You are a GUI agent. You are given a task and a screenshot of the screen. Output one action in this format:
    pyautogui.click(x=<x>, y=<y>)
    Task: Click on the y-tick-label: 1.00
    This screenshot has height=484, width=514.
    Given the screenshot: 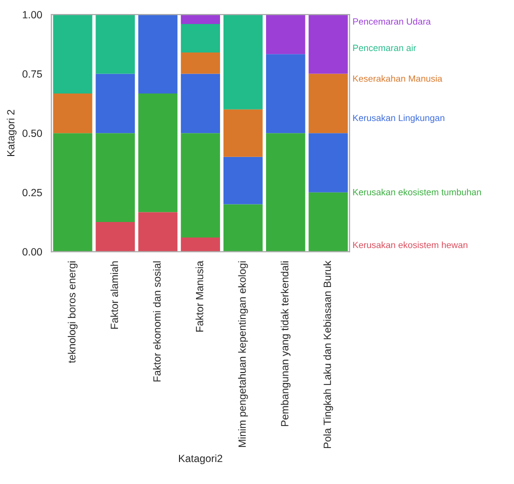 What is the action you would take?
    pyautogui.click(x=32, y=14)
    